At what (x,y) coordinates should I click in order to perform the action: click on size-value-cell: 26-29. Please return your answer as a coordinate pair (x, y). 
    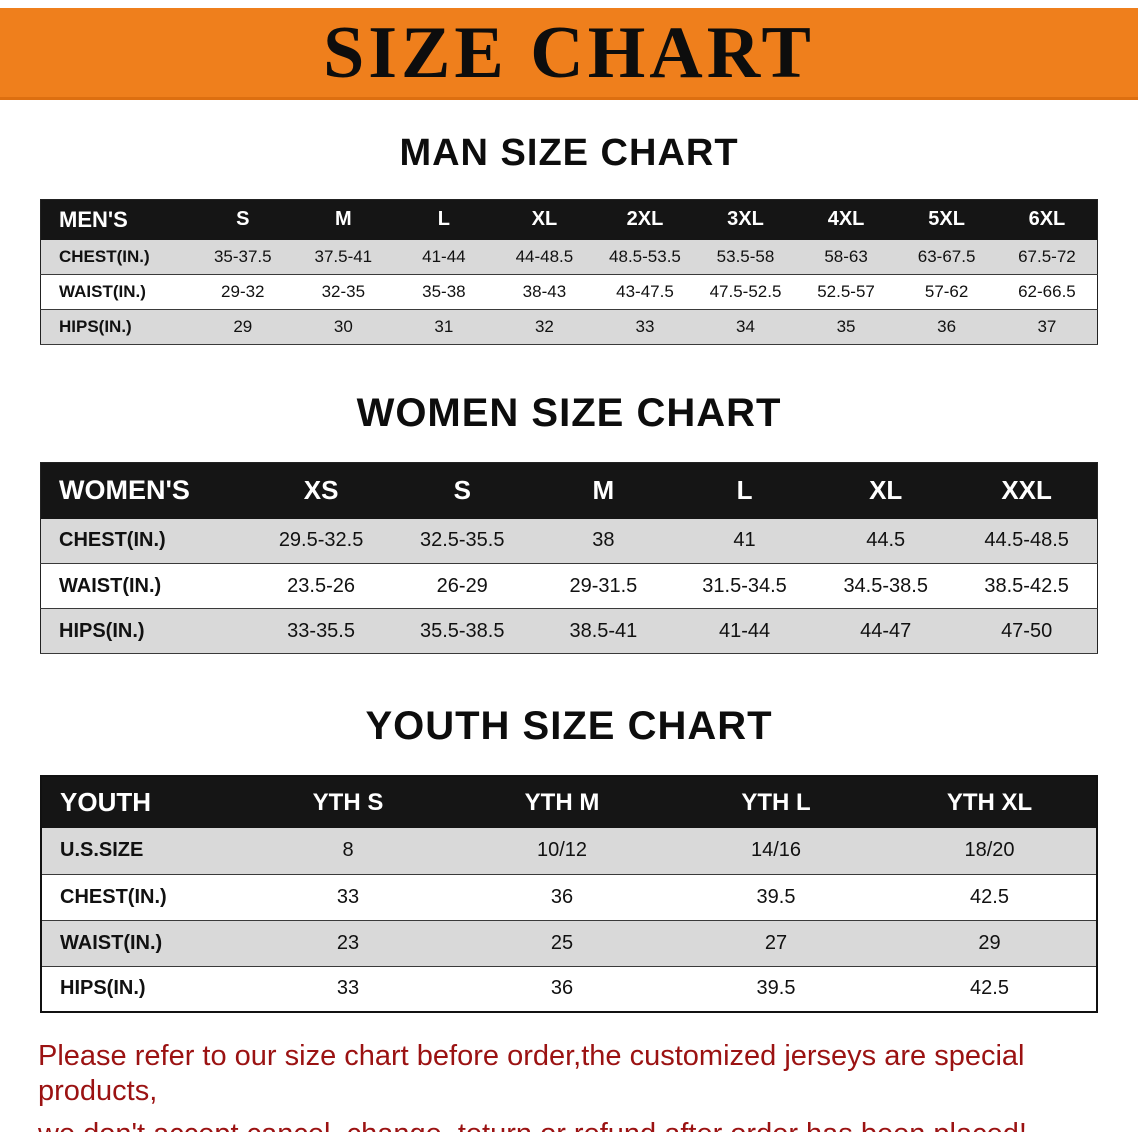
    Looking at the image, I should click on (462, 585).